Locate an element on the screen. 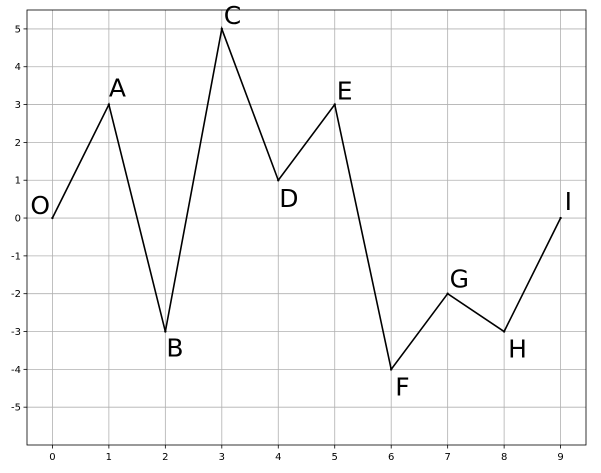  x-tick-label: 7 is located at coordinates (447, 457).